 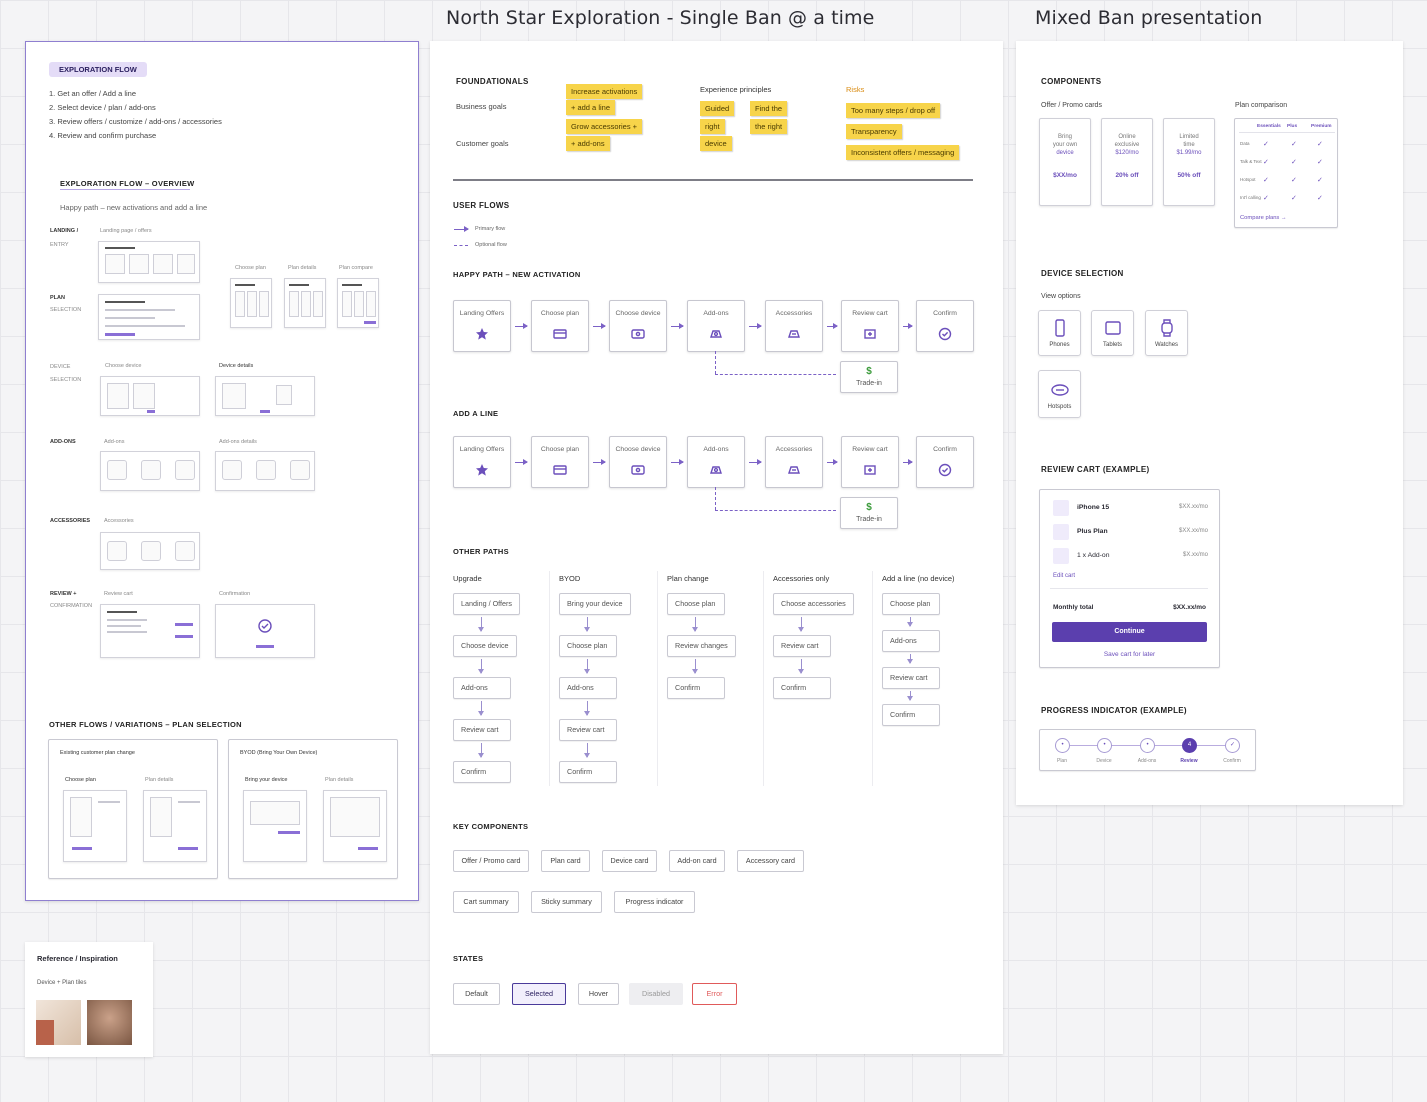 What do you see at coordinates (1064, 576) in the screenshot?
I see `edit-cart-link: Edit cart` at bounding box center [1064, 576].